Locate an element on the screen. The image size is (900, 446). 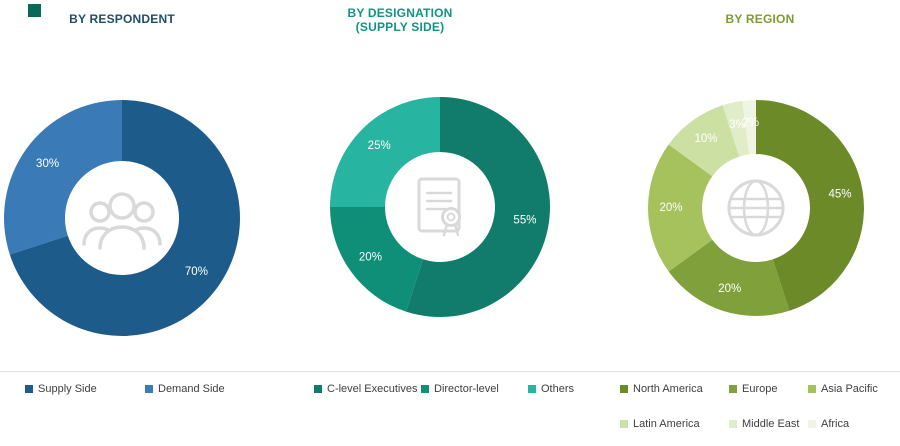
region-legend-row-2: Latin America Middle East Africa is located at coordinates (734, 424).